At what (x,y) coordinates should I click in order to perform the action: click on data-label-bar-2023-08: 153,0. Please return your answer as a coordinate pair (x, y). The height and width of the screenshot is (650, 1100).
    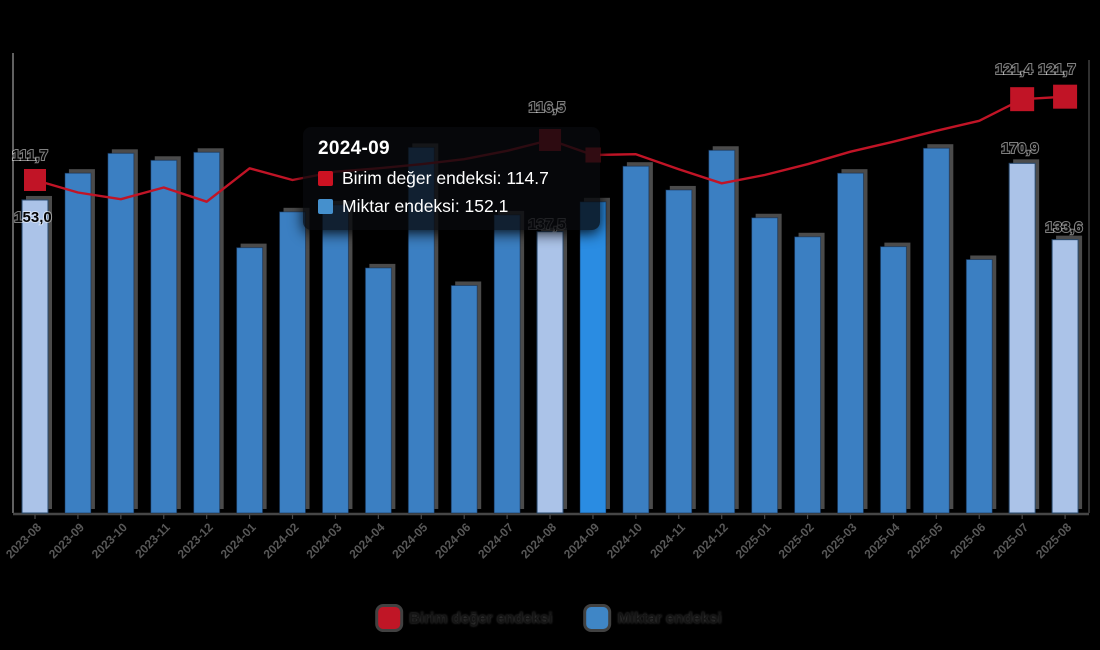
    Looking at the image, I should click on (33, 217).